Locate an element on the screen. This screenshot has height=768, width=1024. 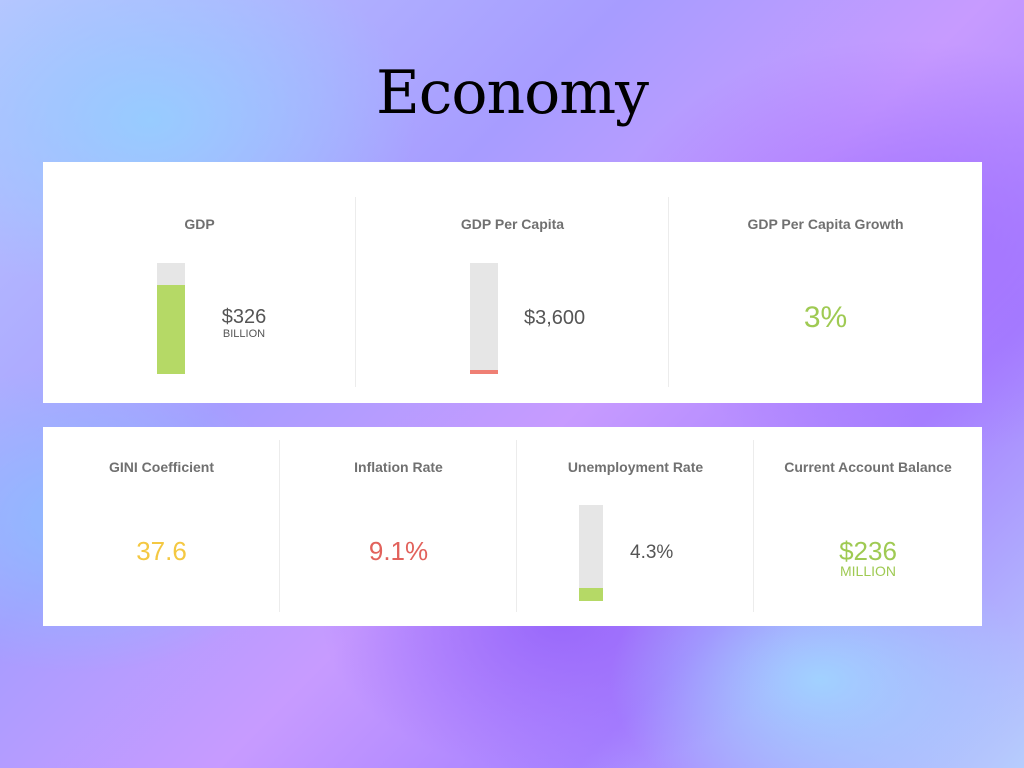
unemployment-bar is located at coordinates (591, 553).